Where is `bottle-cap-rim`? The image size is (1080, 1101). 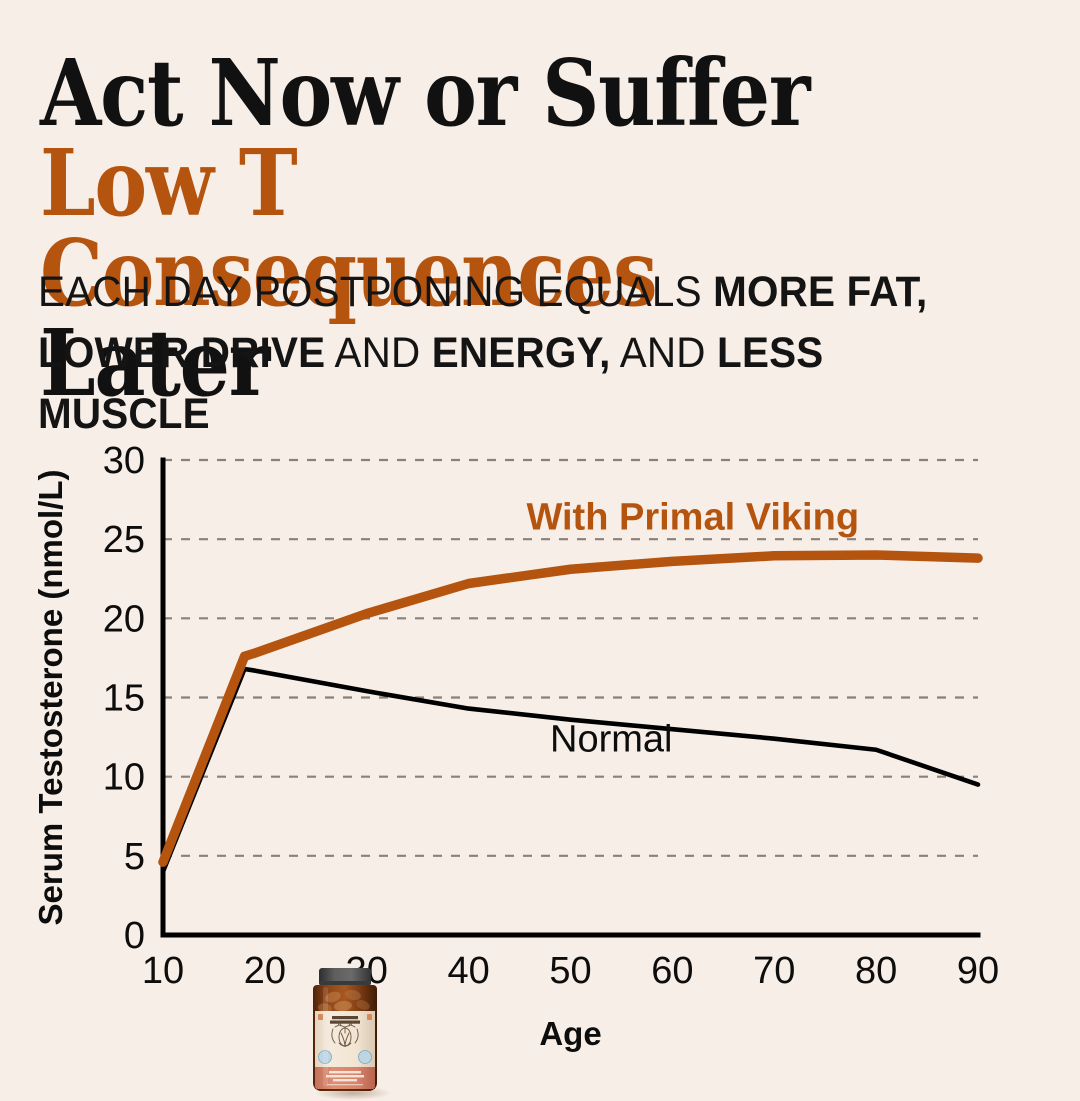
bottle-cap-rim is located at coordinates (345, 983).